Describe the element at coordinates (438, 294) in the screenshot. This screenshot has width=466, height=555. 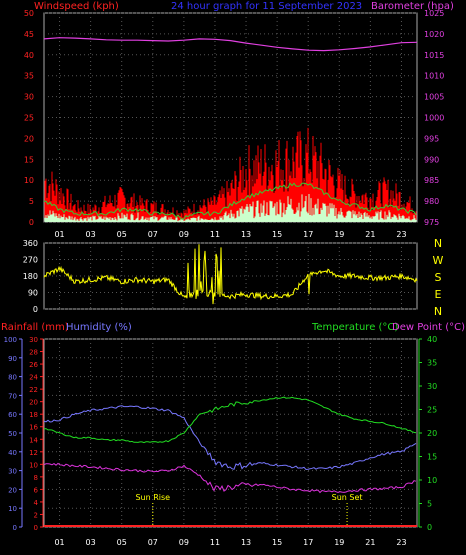
I see `compass-label: E` at that location.